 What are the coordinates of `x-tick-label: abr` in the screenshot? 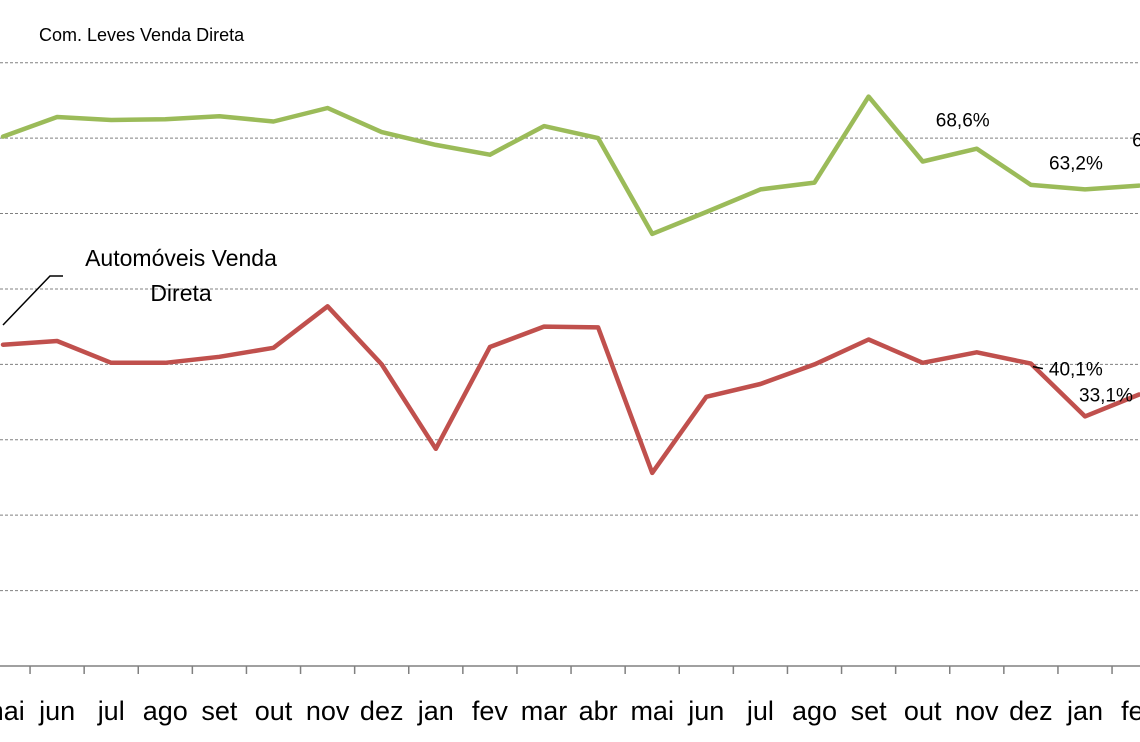 It's located at (598, 711).